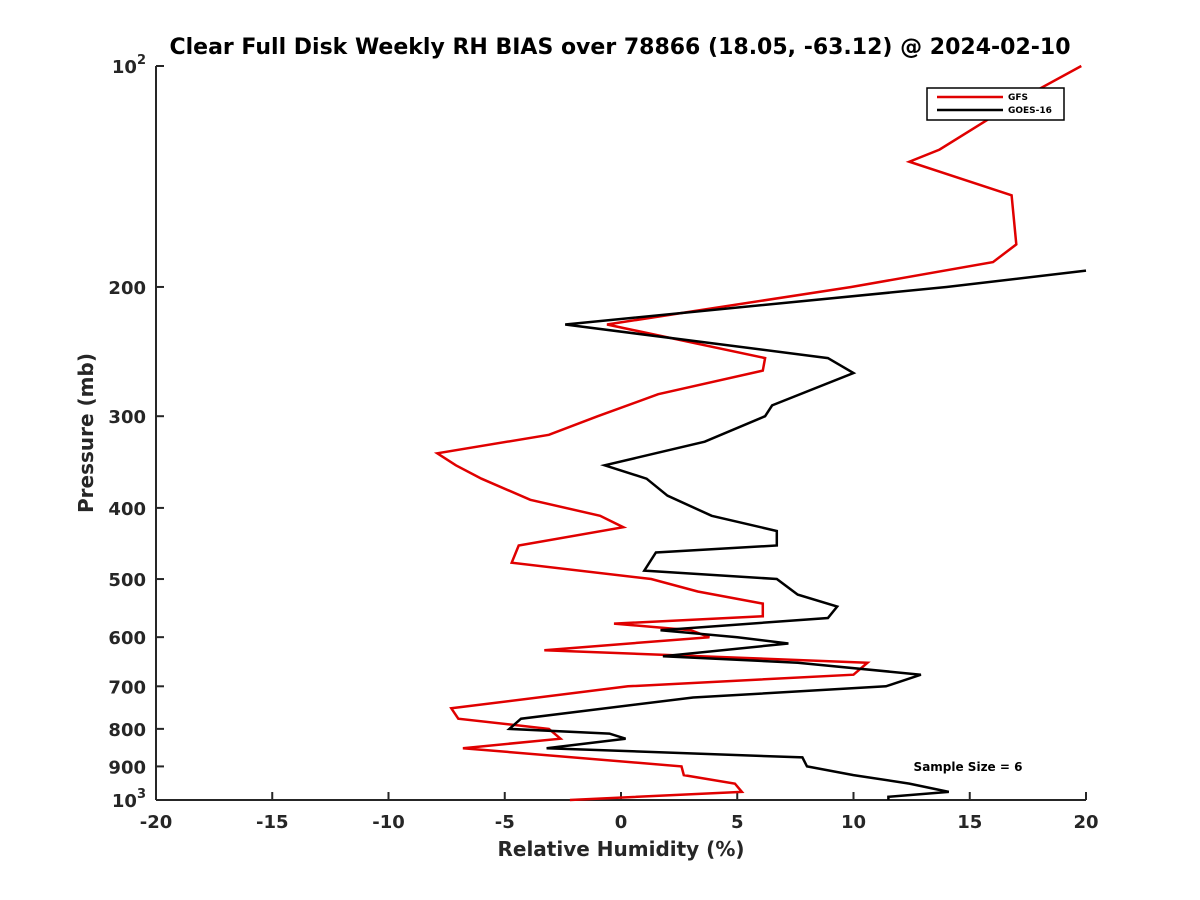 This screenshot has height=900, width=1200. What do you see at coordinates (272, 822) in the screenshot?
I see `x-tick-label: -15` at bounding box center [272, 822].